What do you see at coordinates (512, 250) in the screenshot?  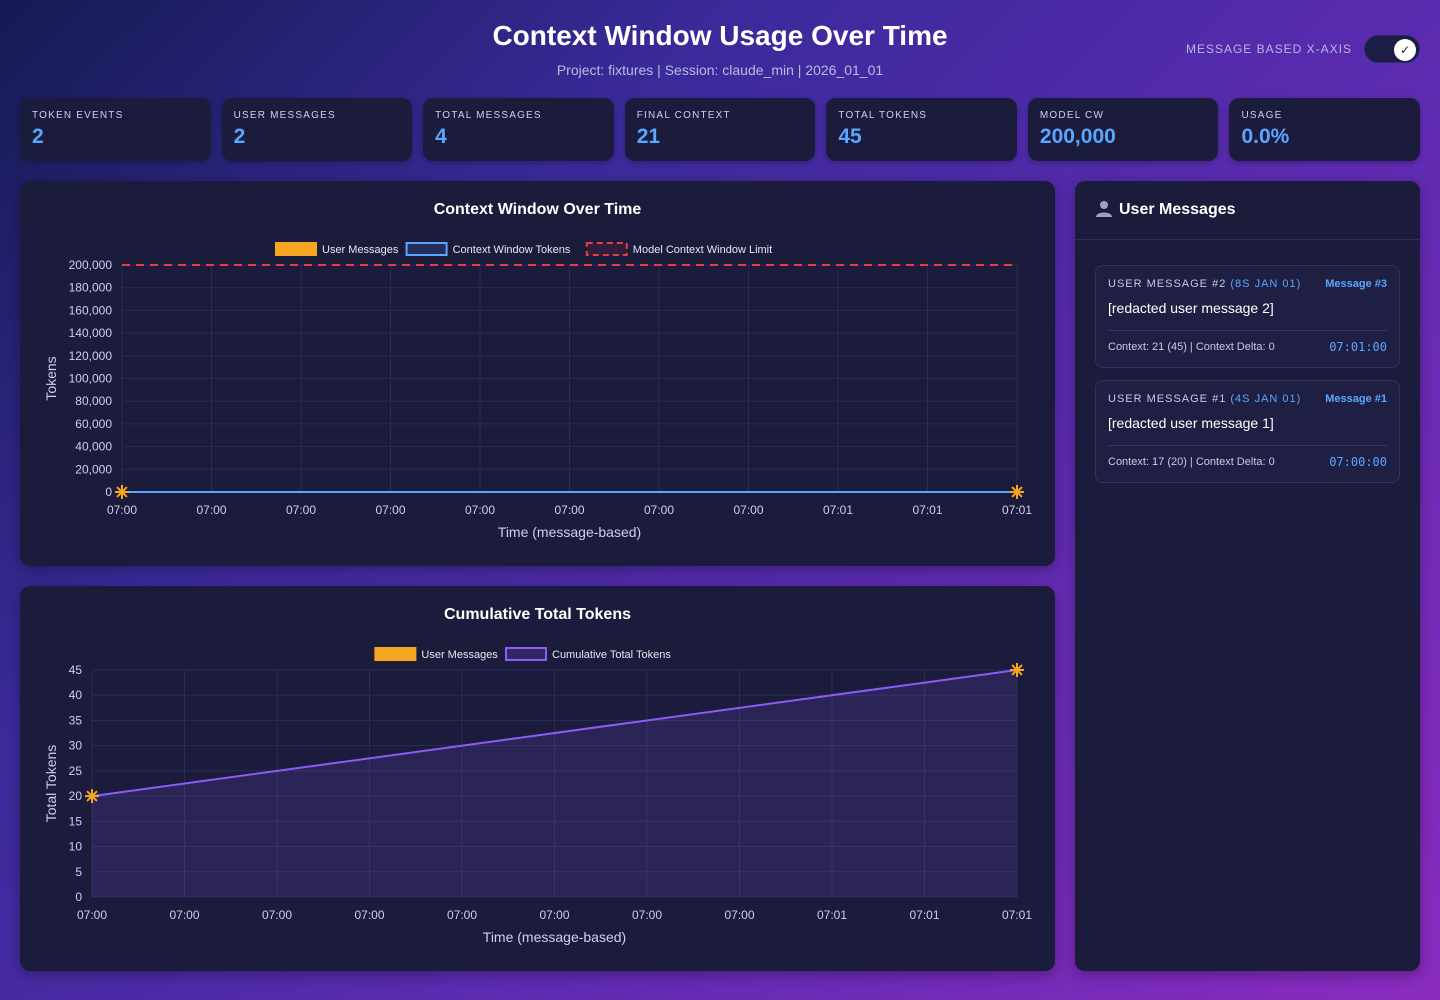 I see `legend-label: Context Window Tokens` at bounding box center [512, 250].